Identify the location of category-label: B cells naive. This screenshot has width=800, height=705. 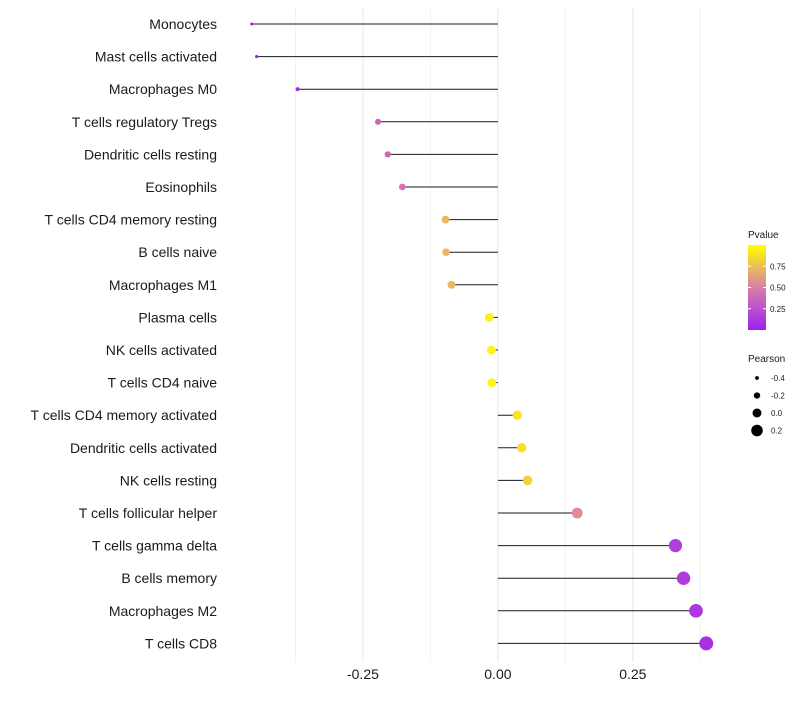
(177, 252).